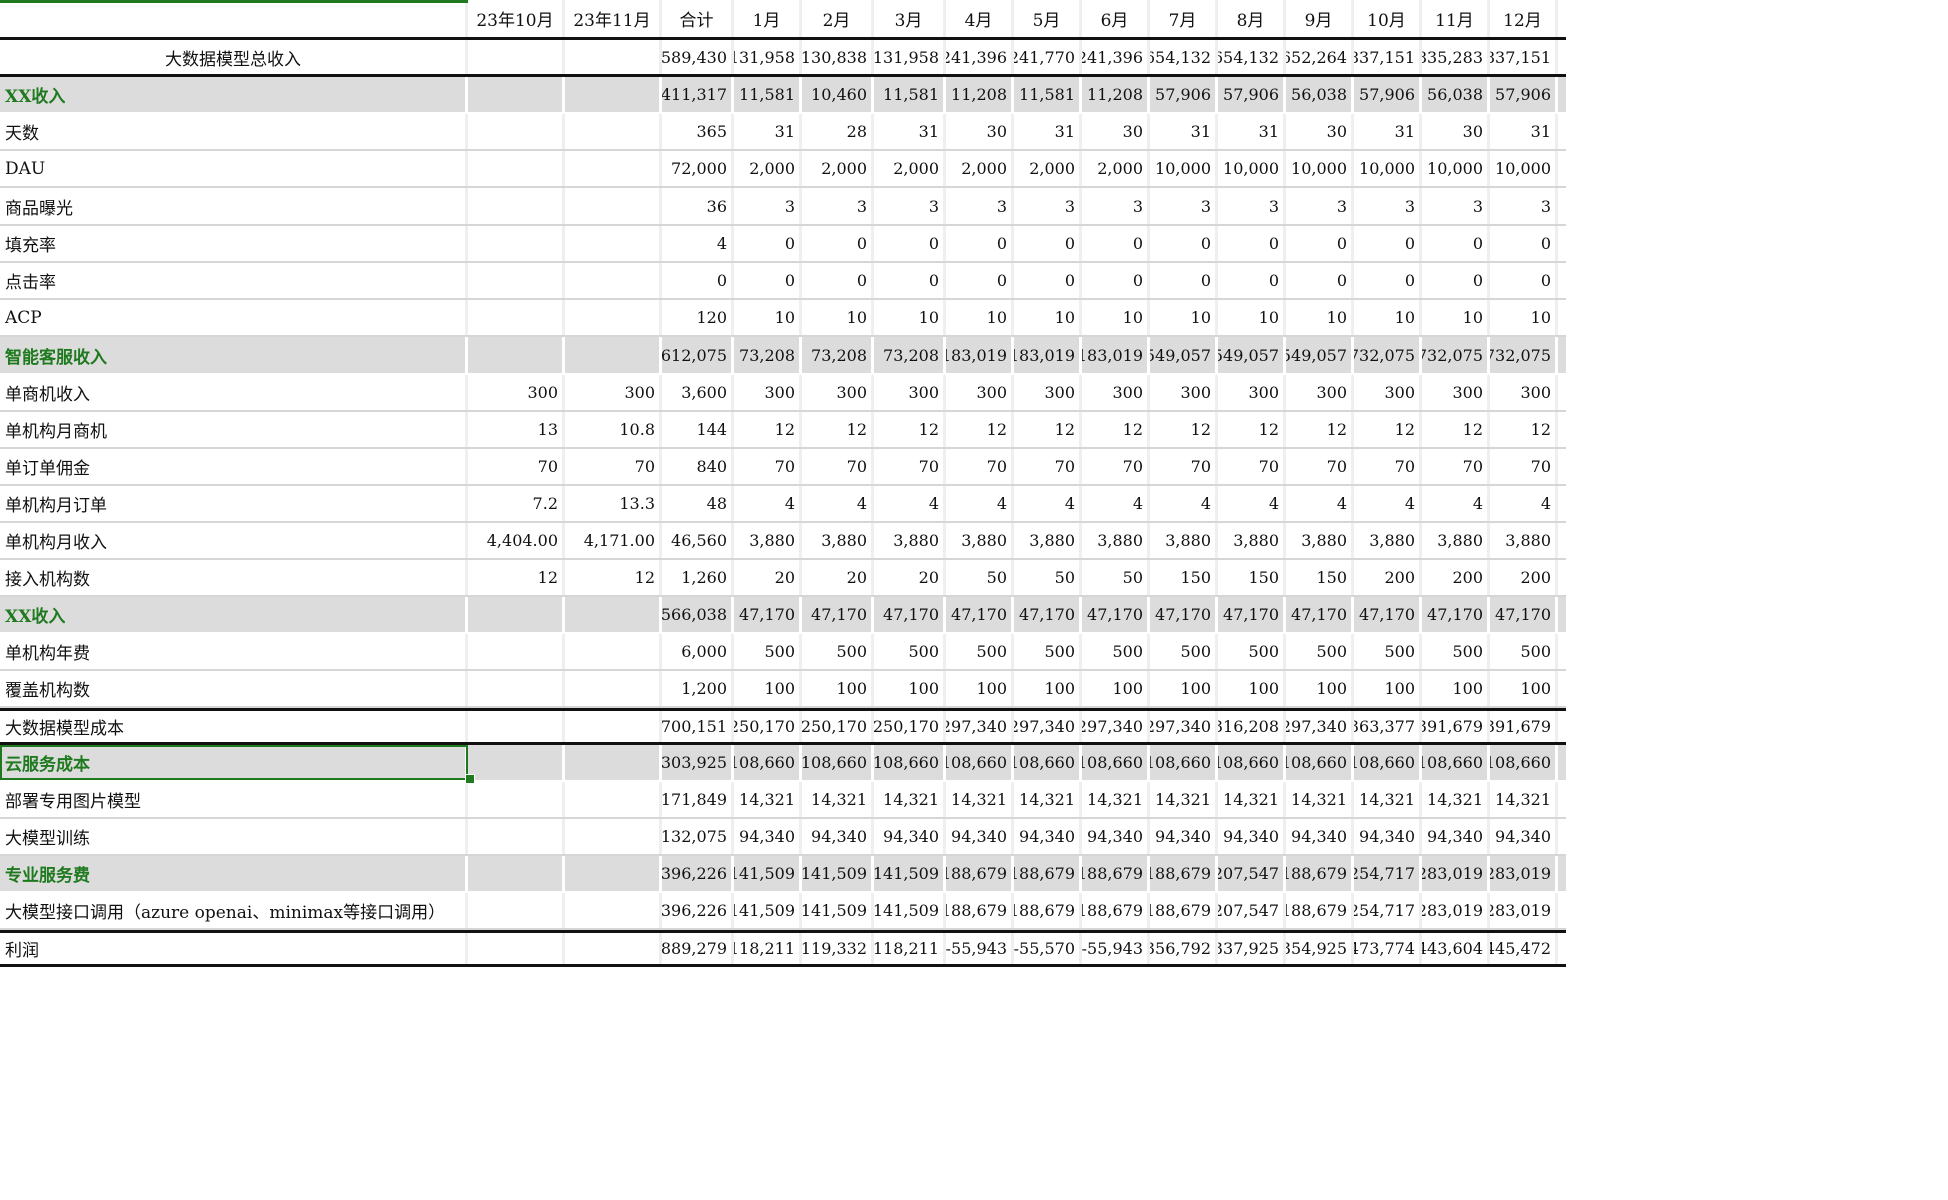 This screenshot has height=1200, width=1948. Describe the element at coordinates (1320, 577) in the screenshot. I see `value-cell: 150` at that location.